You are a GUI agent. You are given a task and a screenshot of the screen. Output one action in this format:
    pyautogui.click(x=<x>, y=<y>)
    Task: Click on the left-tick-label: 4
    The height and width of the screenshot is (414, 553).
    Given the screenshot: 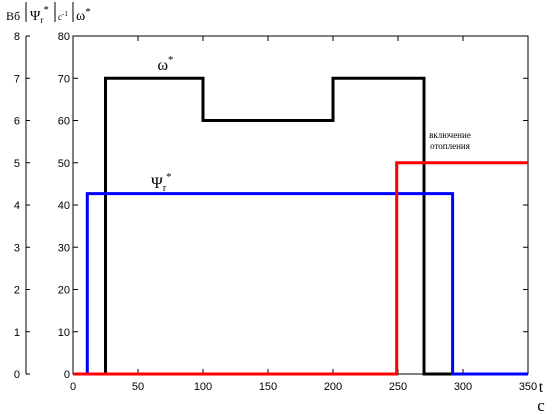 What is the action you would take?
    pyautogui.click(x=17, y=206)
    